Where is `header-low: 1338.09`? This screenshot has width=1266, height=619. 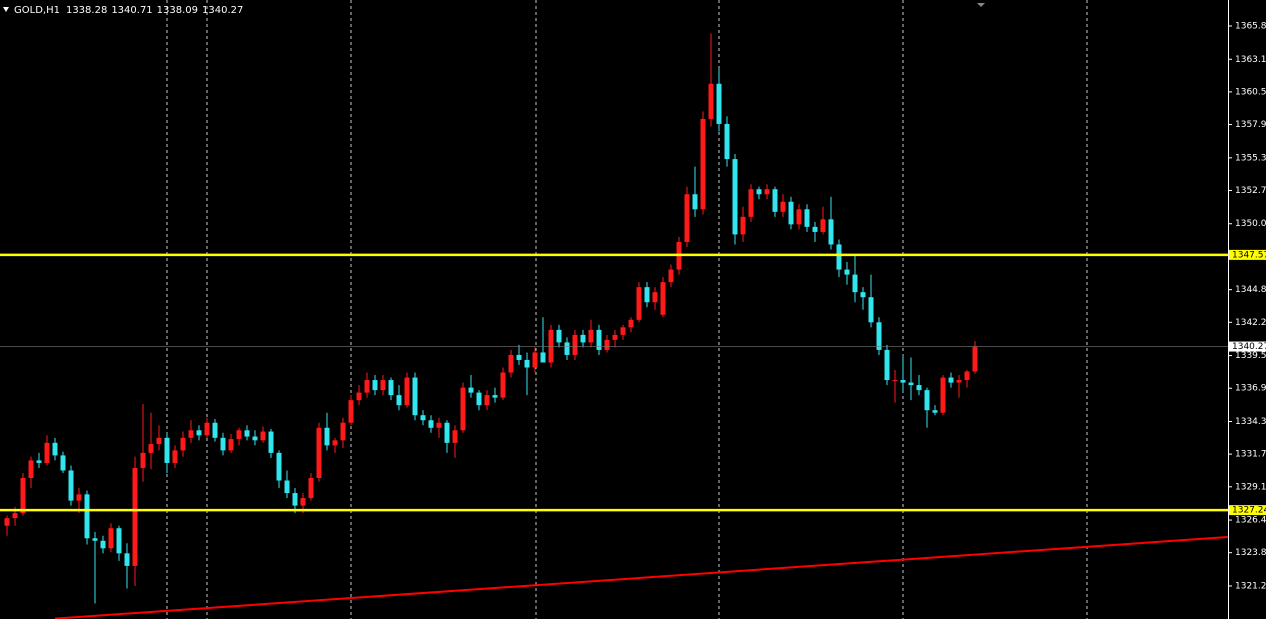 header-low: 1338.09 is located at coordinates (177, 10).